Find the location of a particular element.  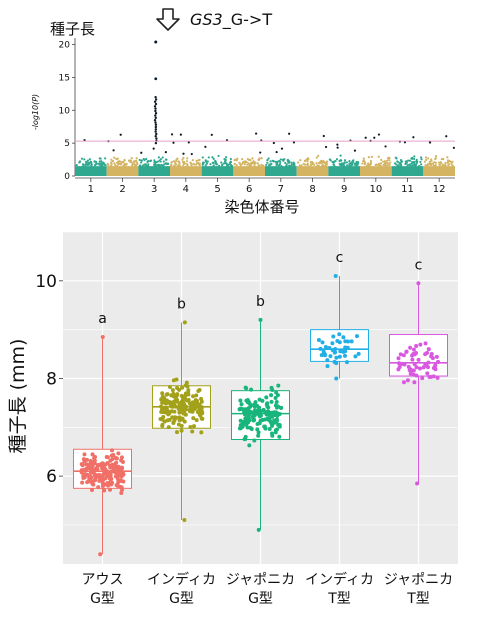

manhattan-y-tick-label: 10 is located at coordinates (65, 111).